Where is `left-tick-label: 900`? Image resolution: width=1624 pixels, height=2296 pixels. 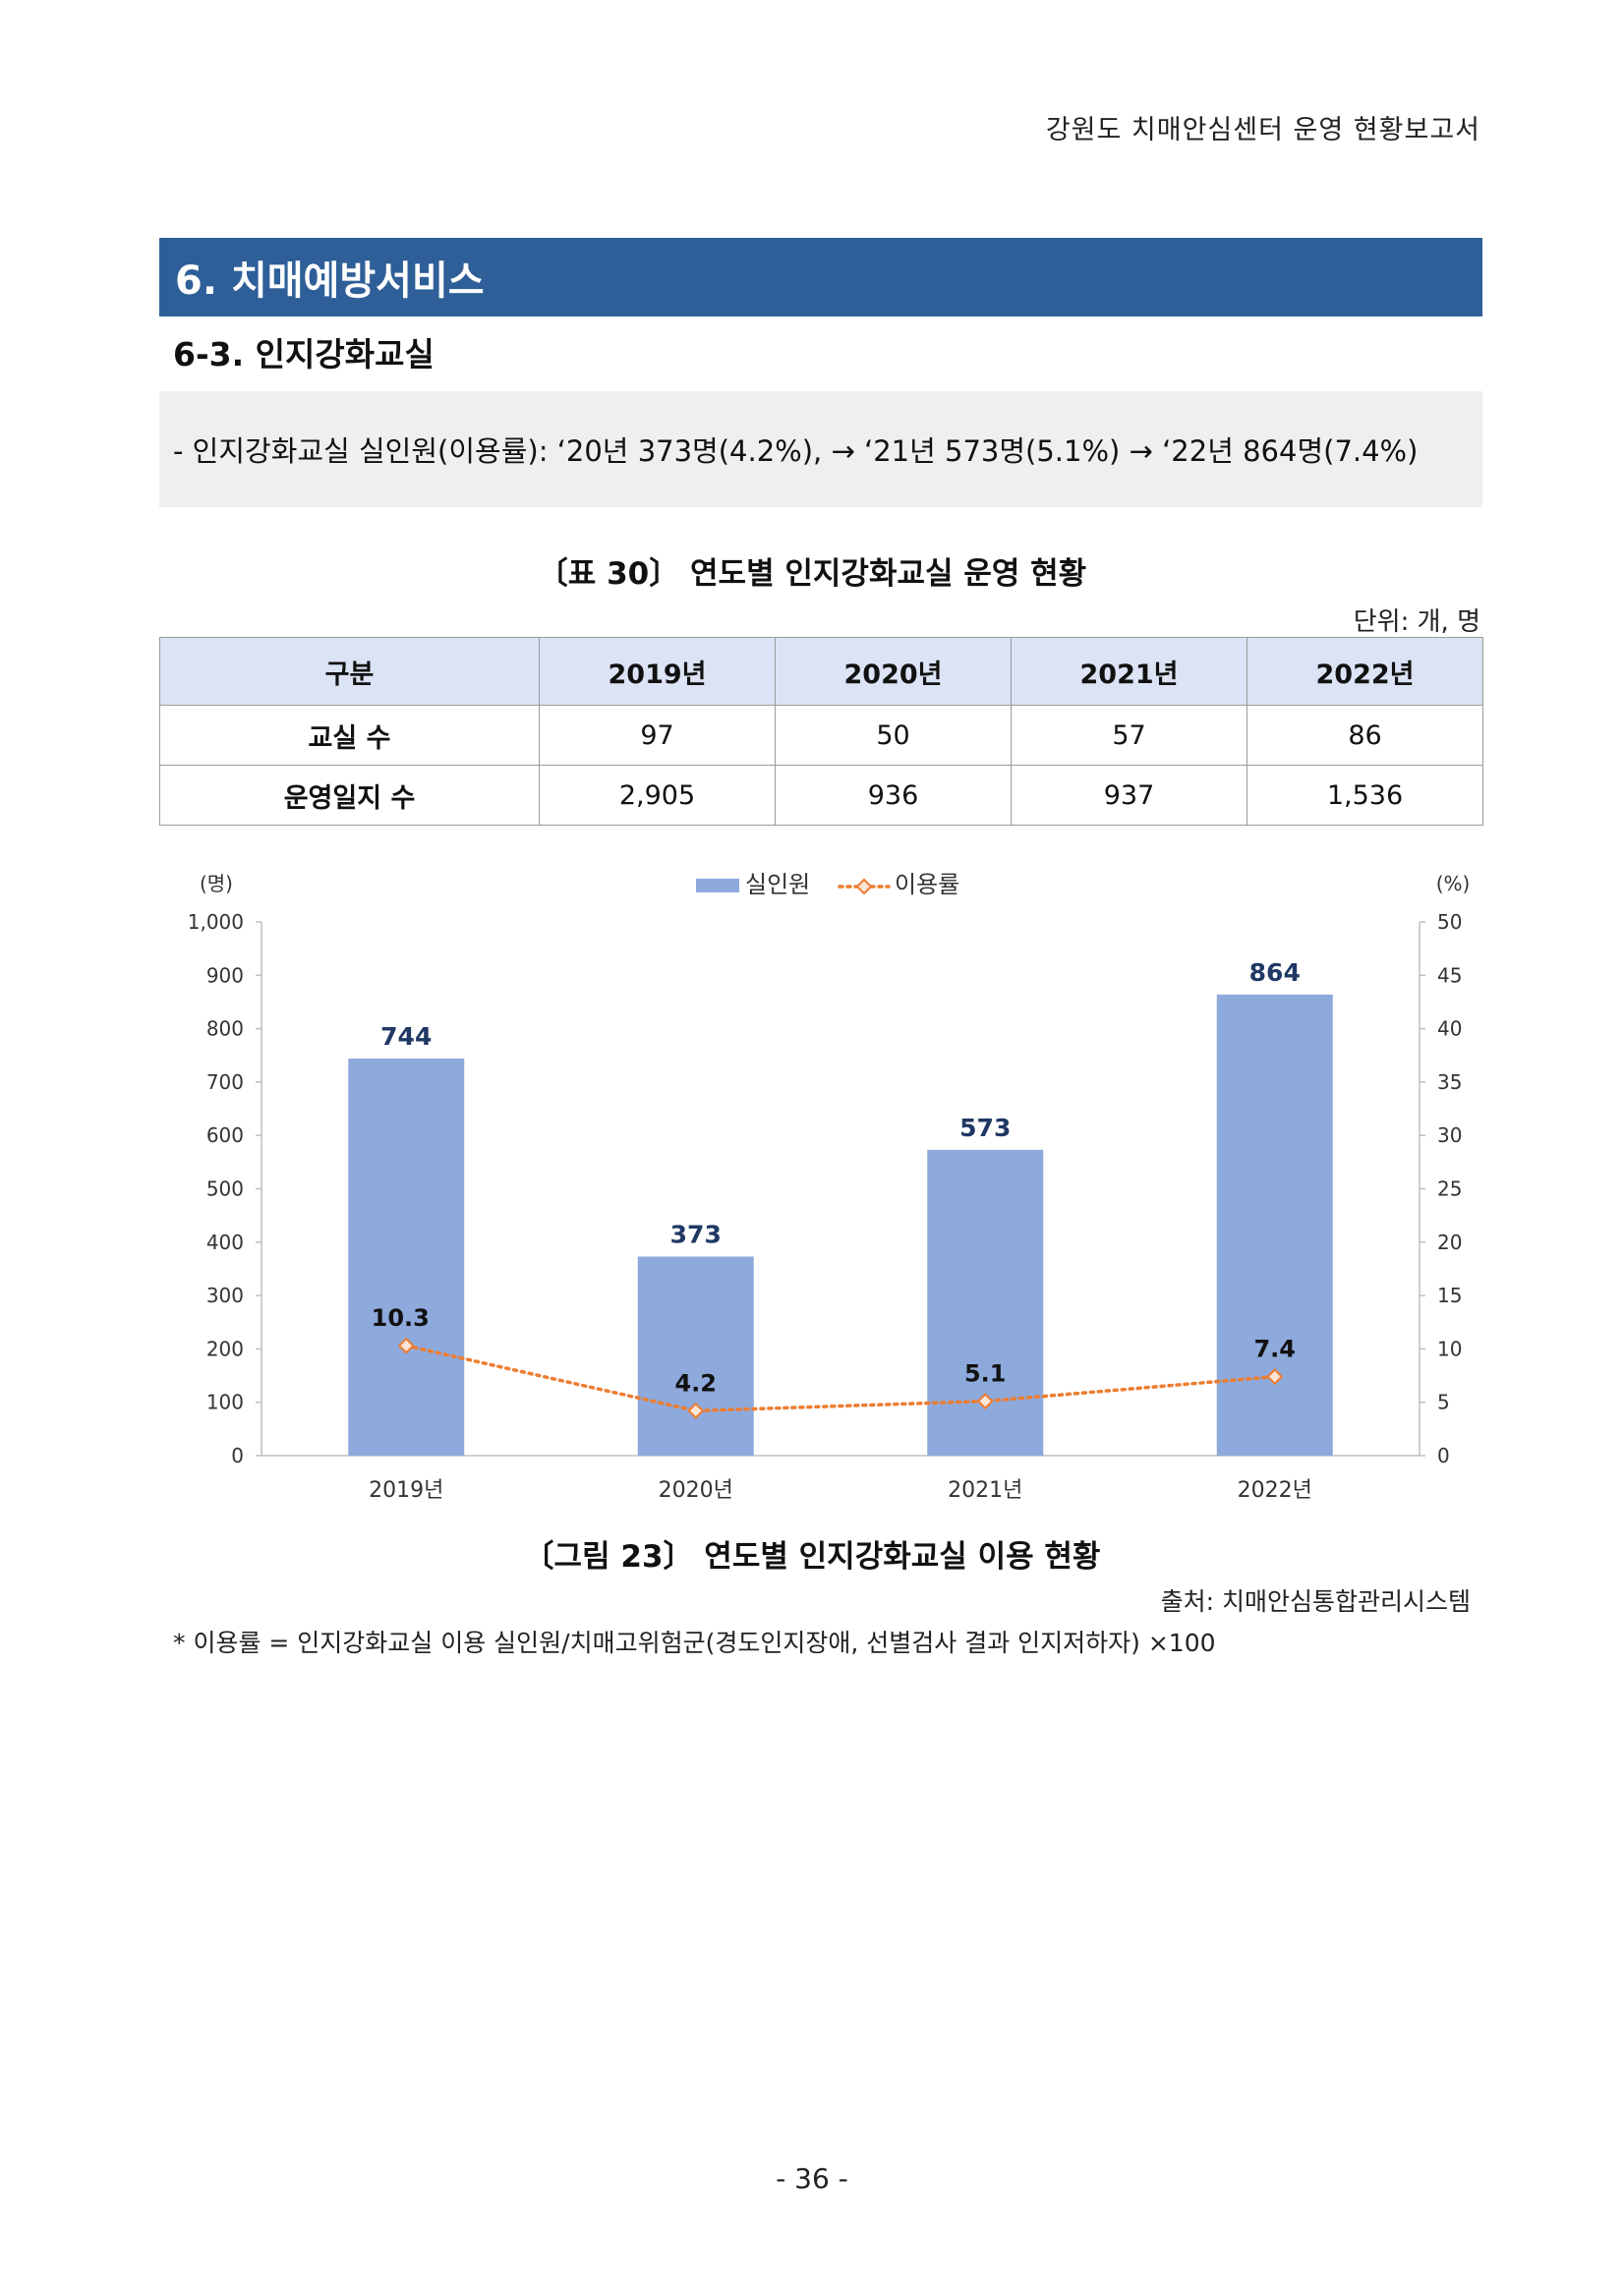
left-tick-label: 900 is located at coordinates (225, 975).